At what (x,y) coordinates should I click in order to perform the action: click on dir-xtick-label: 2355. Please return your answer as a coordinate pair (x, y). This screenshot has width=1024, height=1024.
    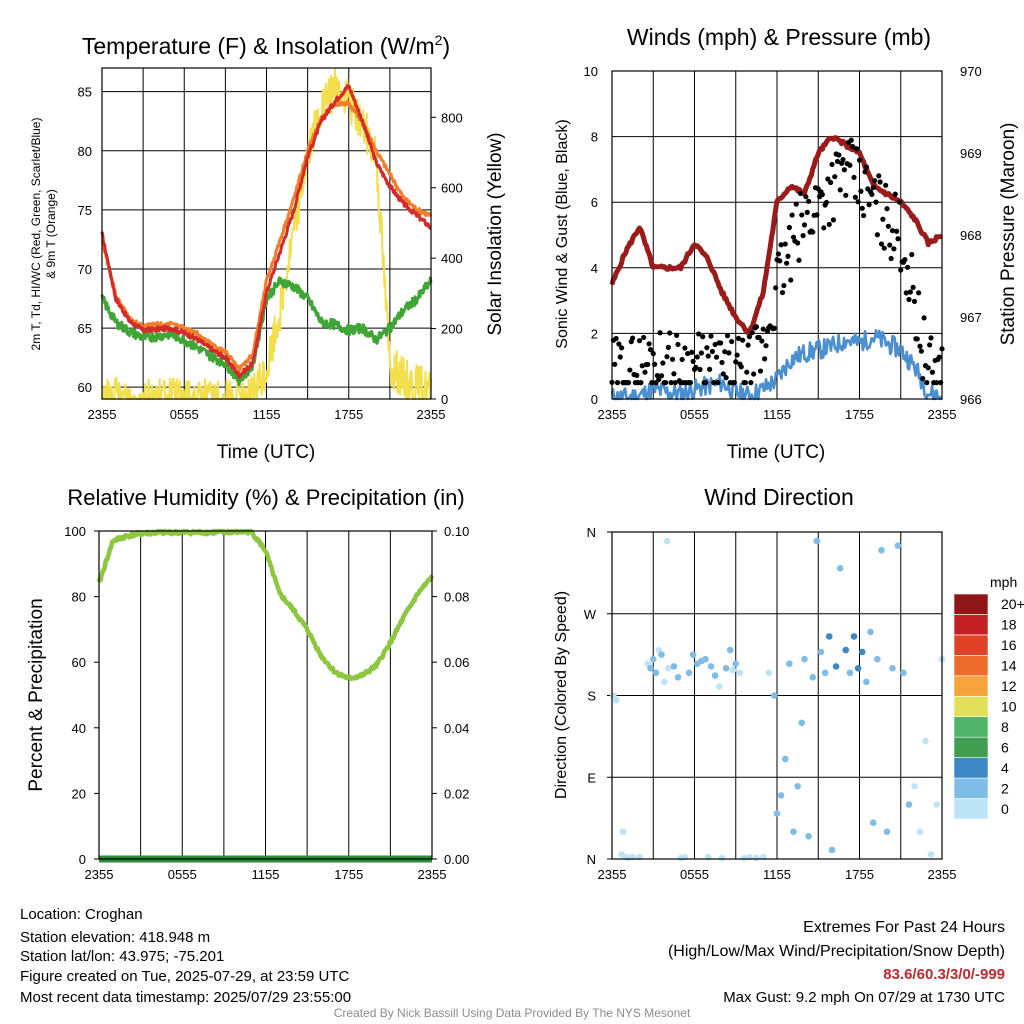
    Looking at the image, I should click on (942, 874).